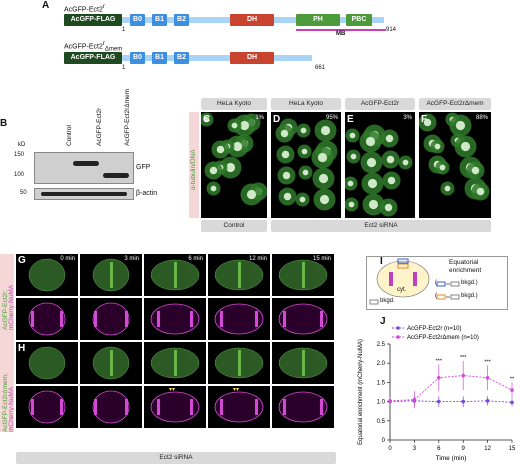 The height and width of the screenshot is (467, 520). Describe the element at coordinates (84, 168) in the screenshot. I see `gfp-blot` at that location.